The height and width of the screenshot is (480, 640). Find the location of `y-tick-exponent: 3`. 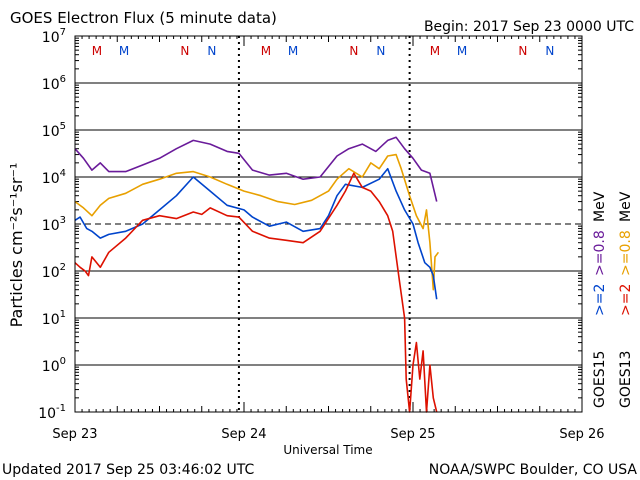

y-tick-exponent: 3 is located at coordinates (63, 220).